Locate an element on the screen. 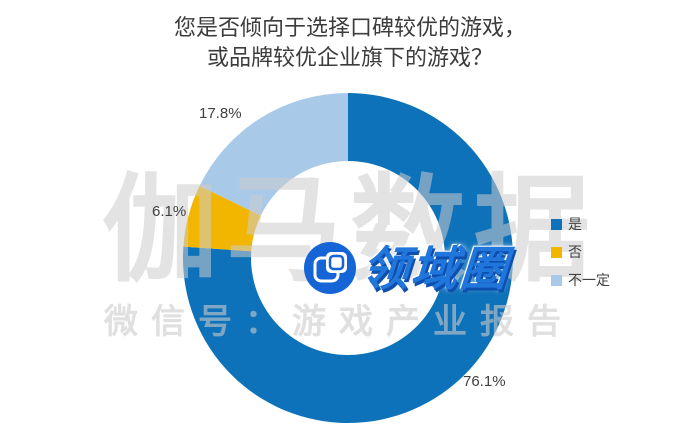 The image size is (700, 435). logo-text: 领域圈 is located at coordinates (435, 268).